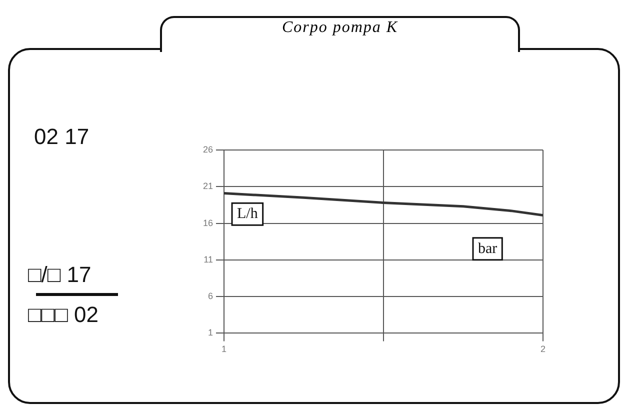 The height and width of the screenshot is (416, 630). What do you see at coordinates (247, 214) in the screenshot?
I see `y-axis-title: L/h` at bounding box center [247, 214].